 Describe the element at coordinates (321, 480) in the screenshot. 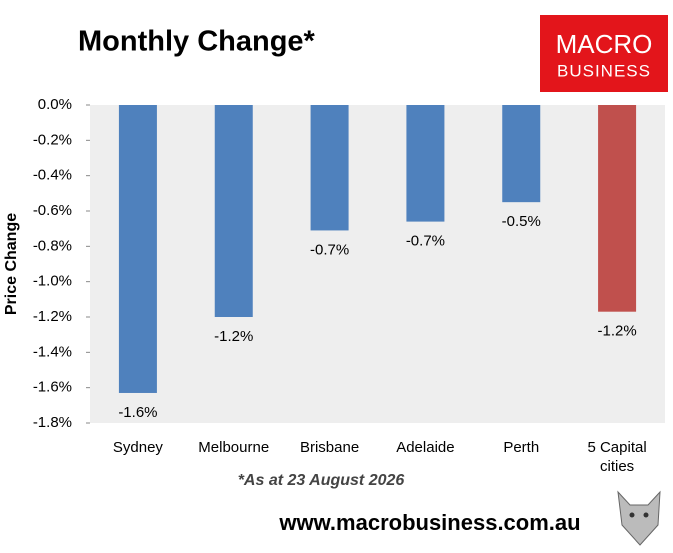

I see `footnote: *As at 23 August 2026` at that location.